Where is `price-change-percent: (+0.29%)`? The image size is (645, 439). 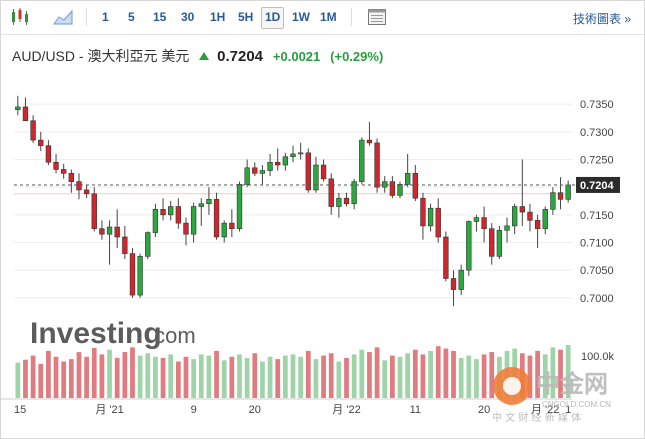
price-change-percent: (+0.29%) is located at coordinates (357, 56).